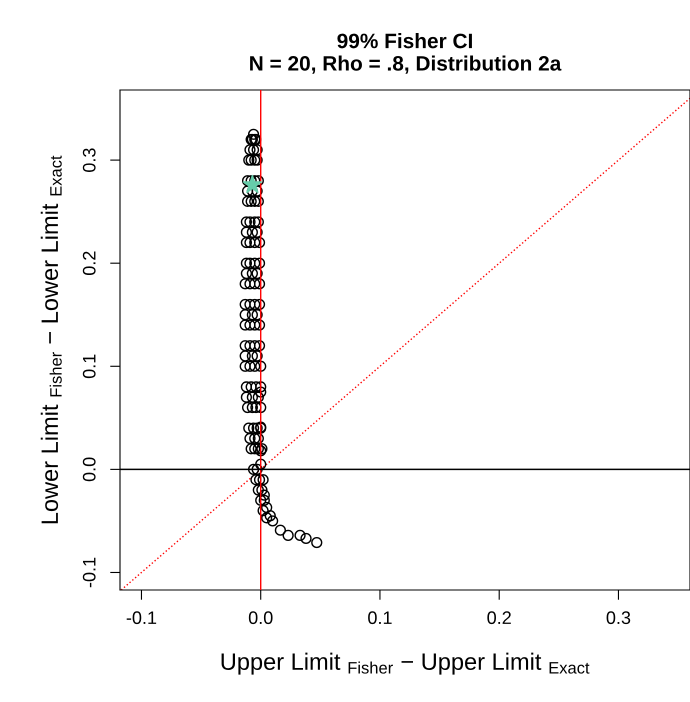 The height and width of the screenshot is (702, 690). Describe the element at coordinates (89, 366) in the screenshot. I see `y-tick-label: 0.1` at that location.